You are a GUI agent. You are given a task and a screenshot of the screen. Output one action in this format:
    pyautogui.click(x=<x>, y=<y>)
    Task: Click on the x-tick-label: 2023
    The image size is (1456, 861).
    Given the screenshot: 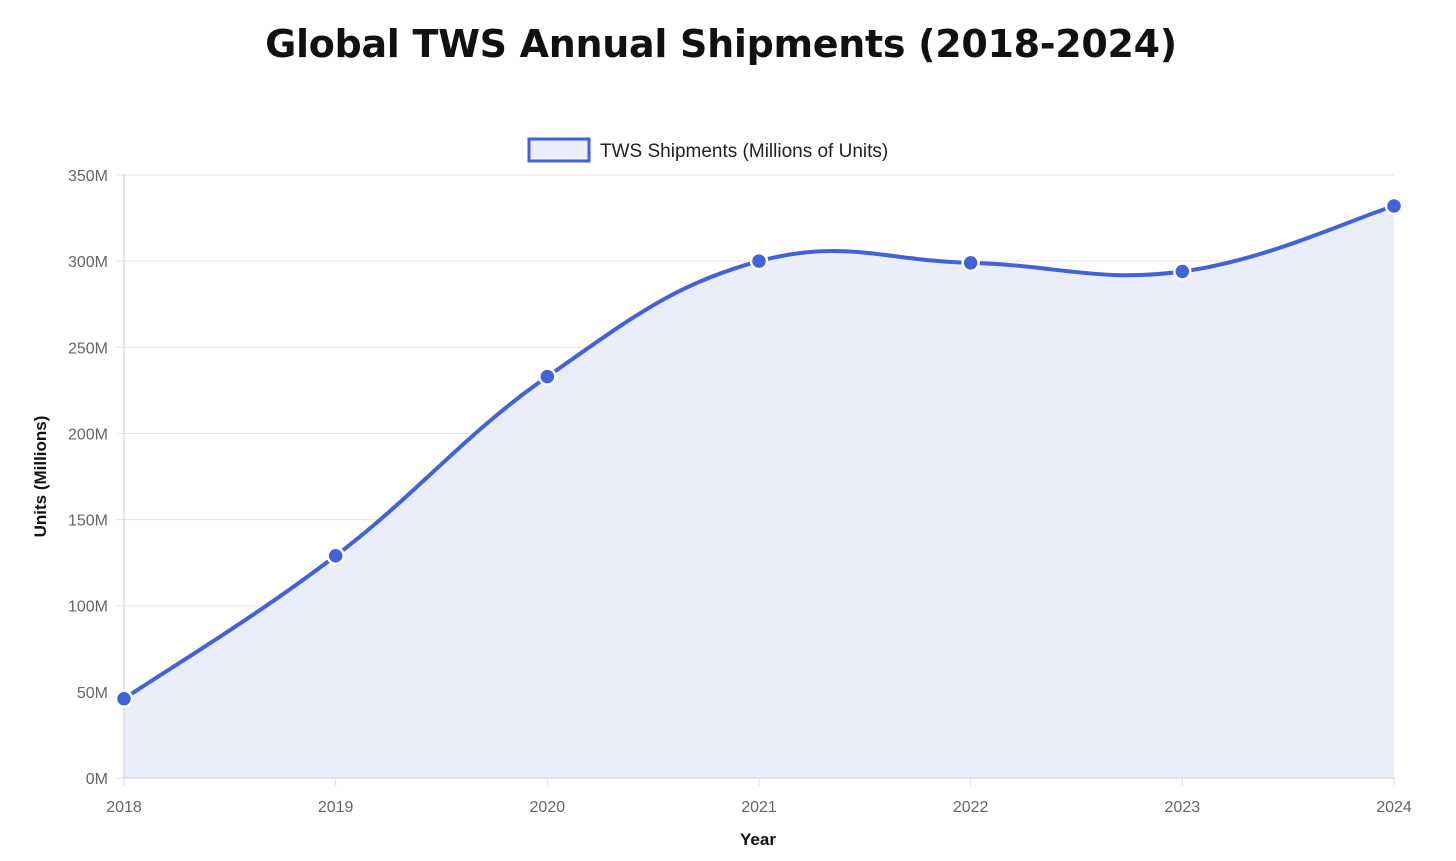 What is the action you would take?
    pyautogui.click(x=1183, y=807)
    